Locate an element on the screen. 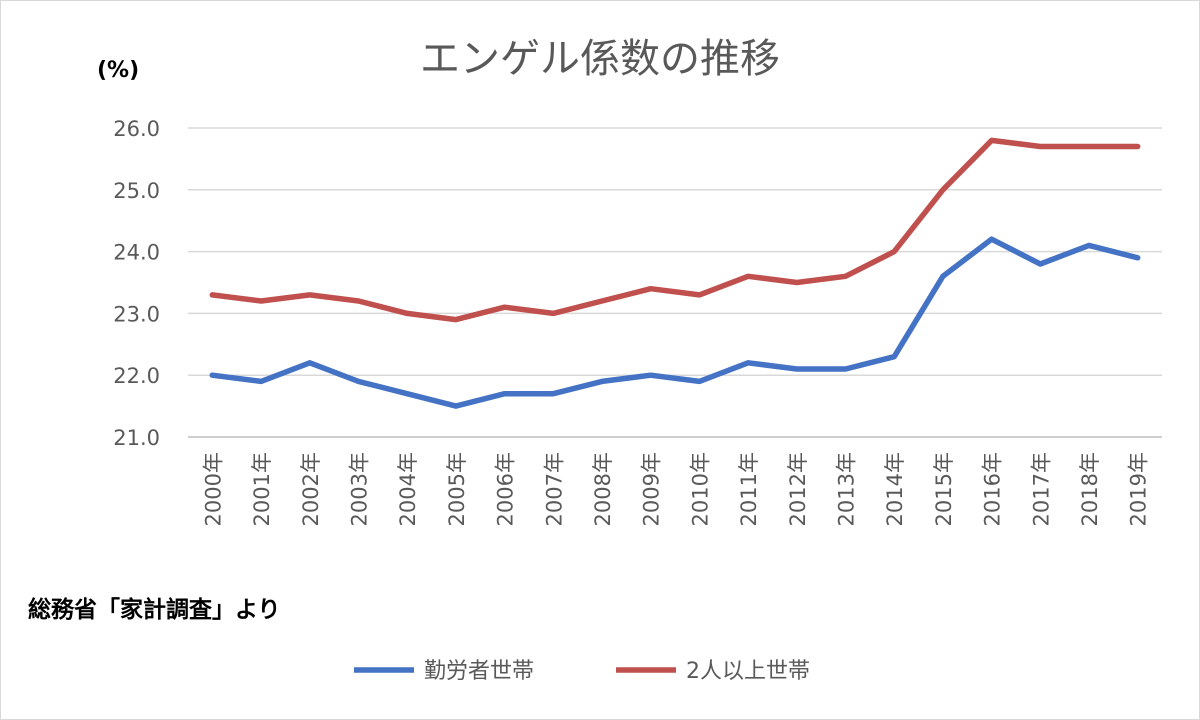 The width and height of the screenshot is (1200, 720). y-tick-label: 26.0 is located at coordinates (136, 129).